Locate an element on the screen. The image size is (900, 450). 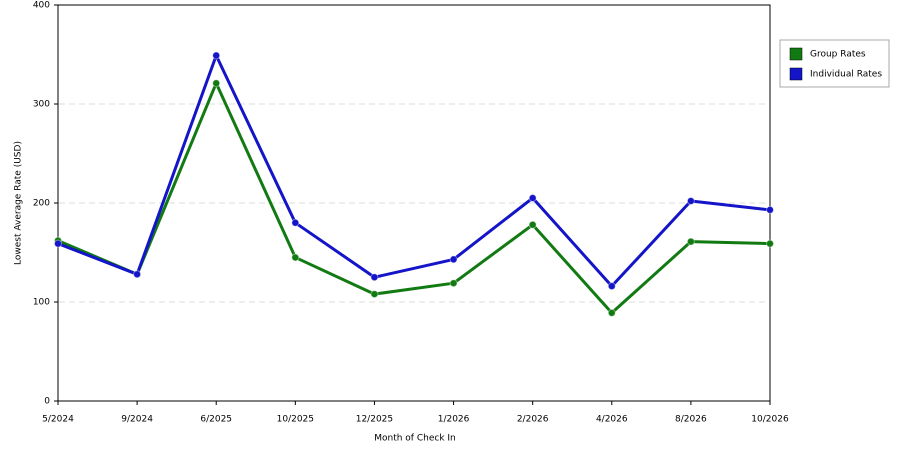
x-tick-label: 10/2026 is located at coordinates (770, 420).